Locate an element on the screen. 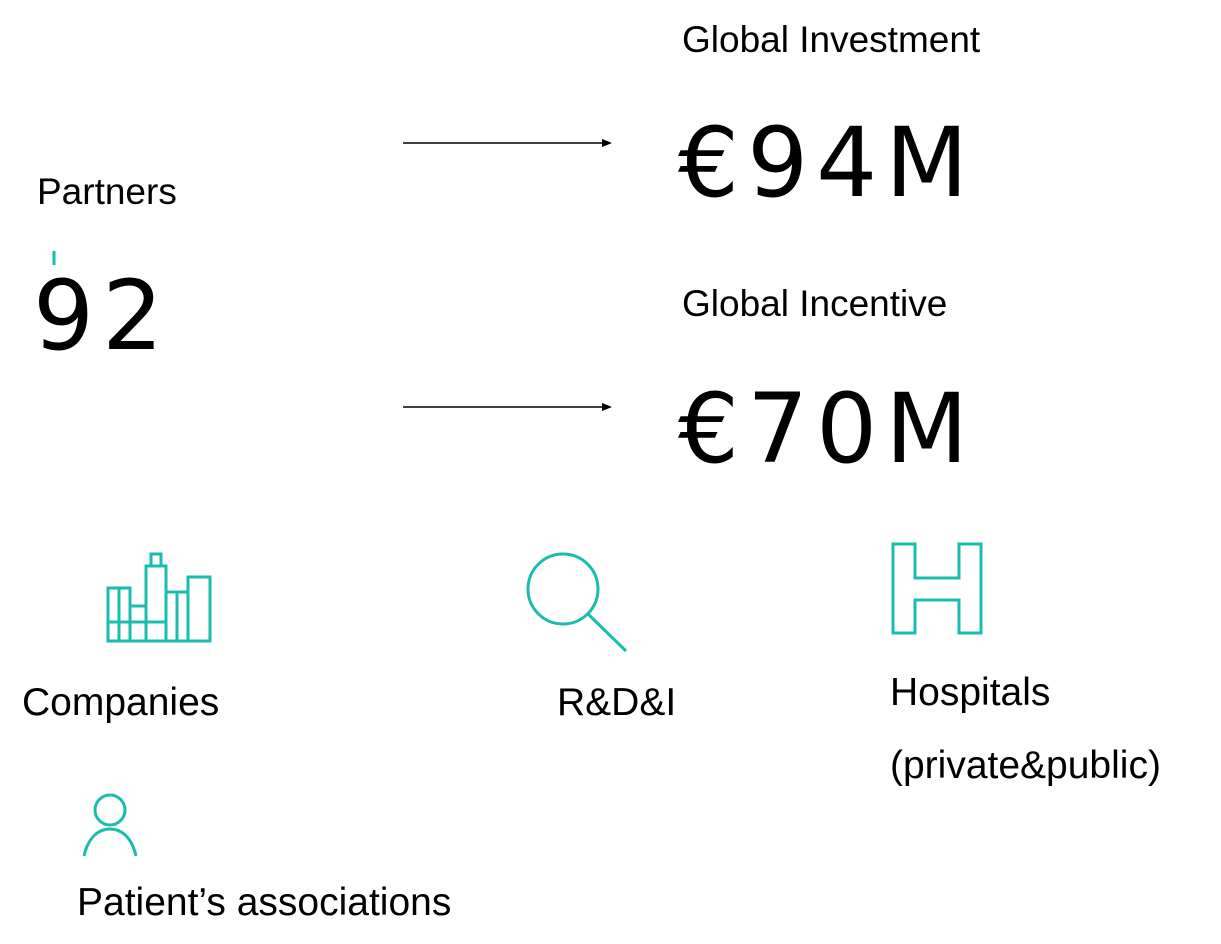 The width and height of the screenshot is (1221, 944). category-label: Companies is located at coordinates (120, 702).